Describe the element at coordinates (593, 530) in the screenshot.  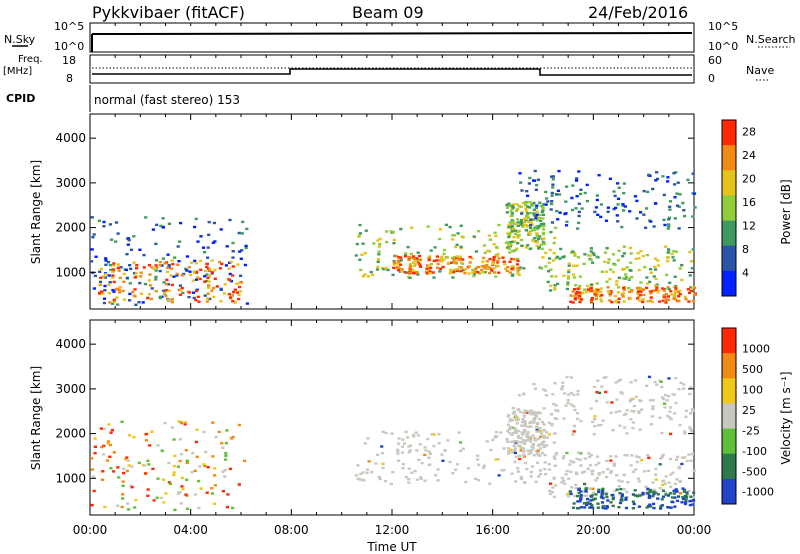
I see `x-tick-label: 20:00` at that location.